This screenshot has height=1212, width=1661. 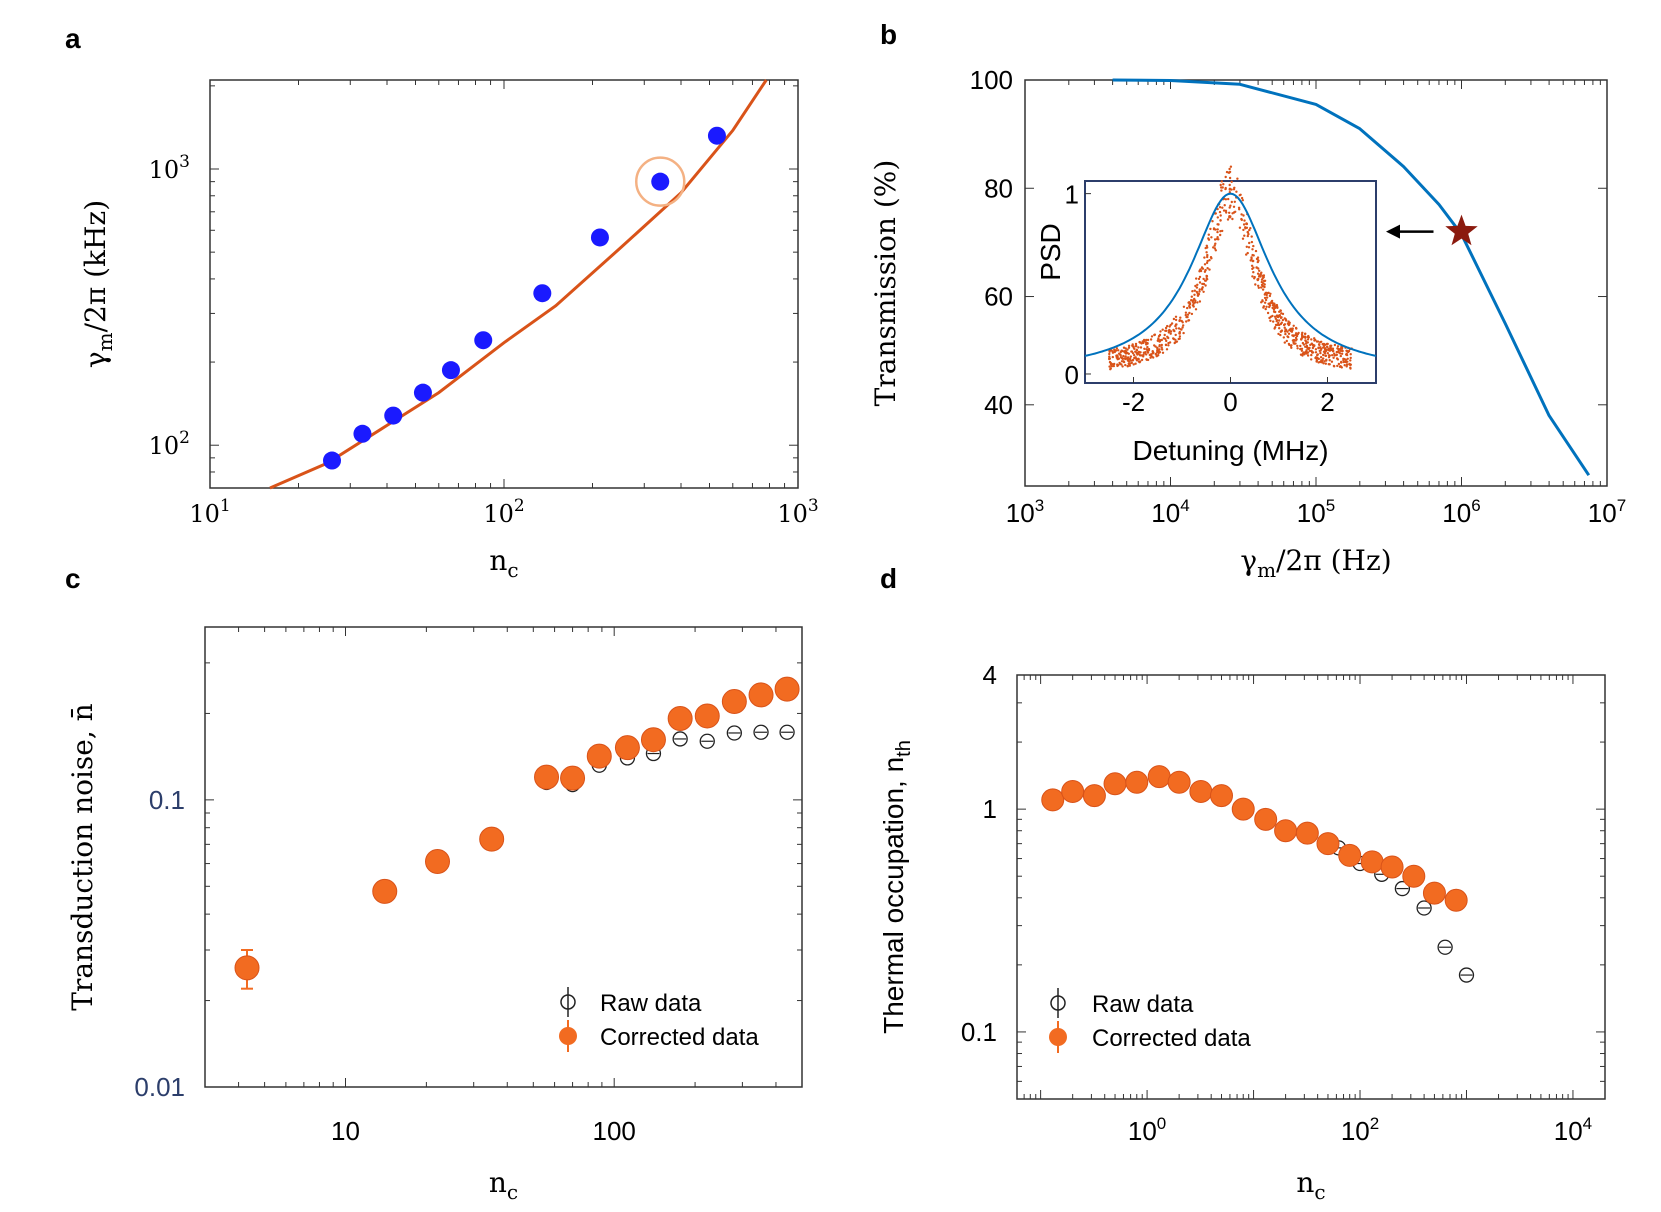 I want to click on legend-c-corrected-marker, so click(x=568, y=1036).